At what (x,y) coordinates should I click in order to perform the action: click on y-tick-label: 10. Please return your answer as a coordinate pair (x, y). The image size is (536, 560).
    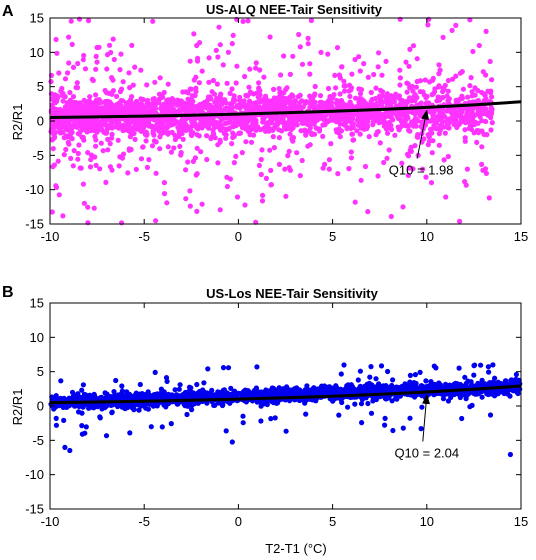
    Looking at the image, I should click on (37, 337).